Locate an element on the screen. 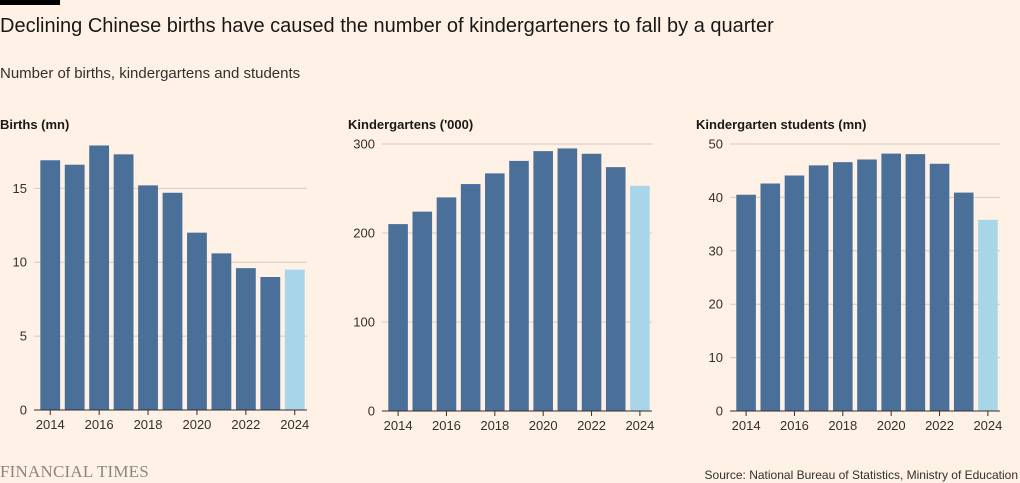 The width and height of the screenshot is (1020, 483). y-tick-label: 50 is located at coordinates (716, 144).